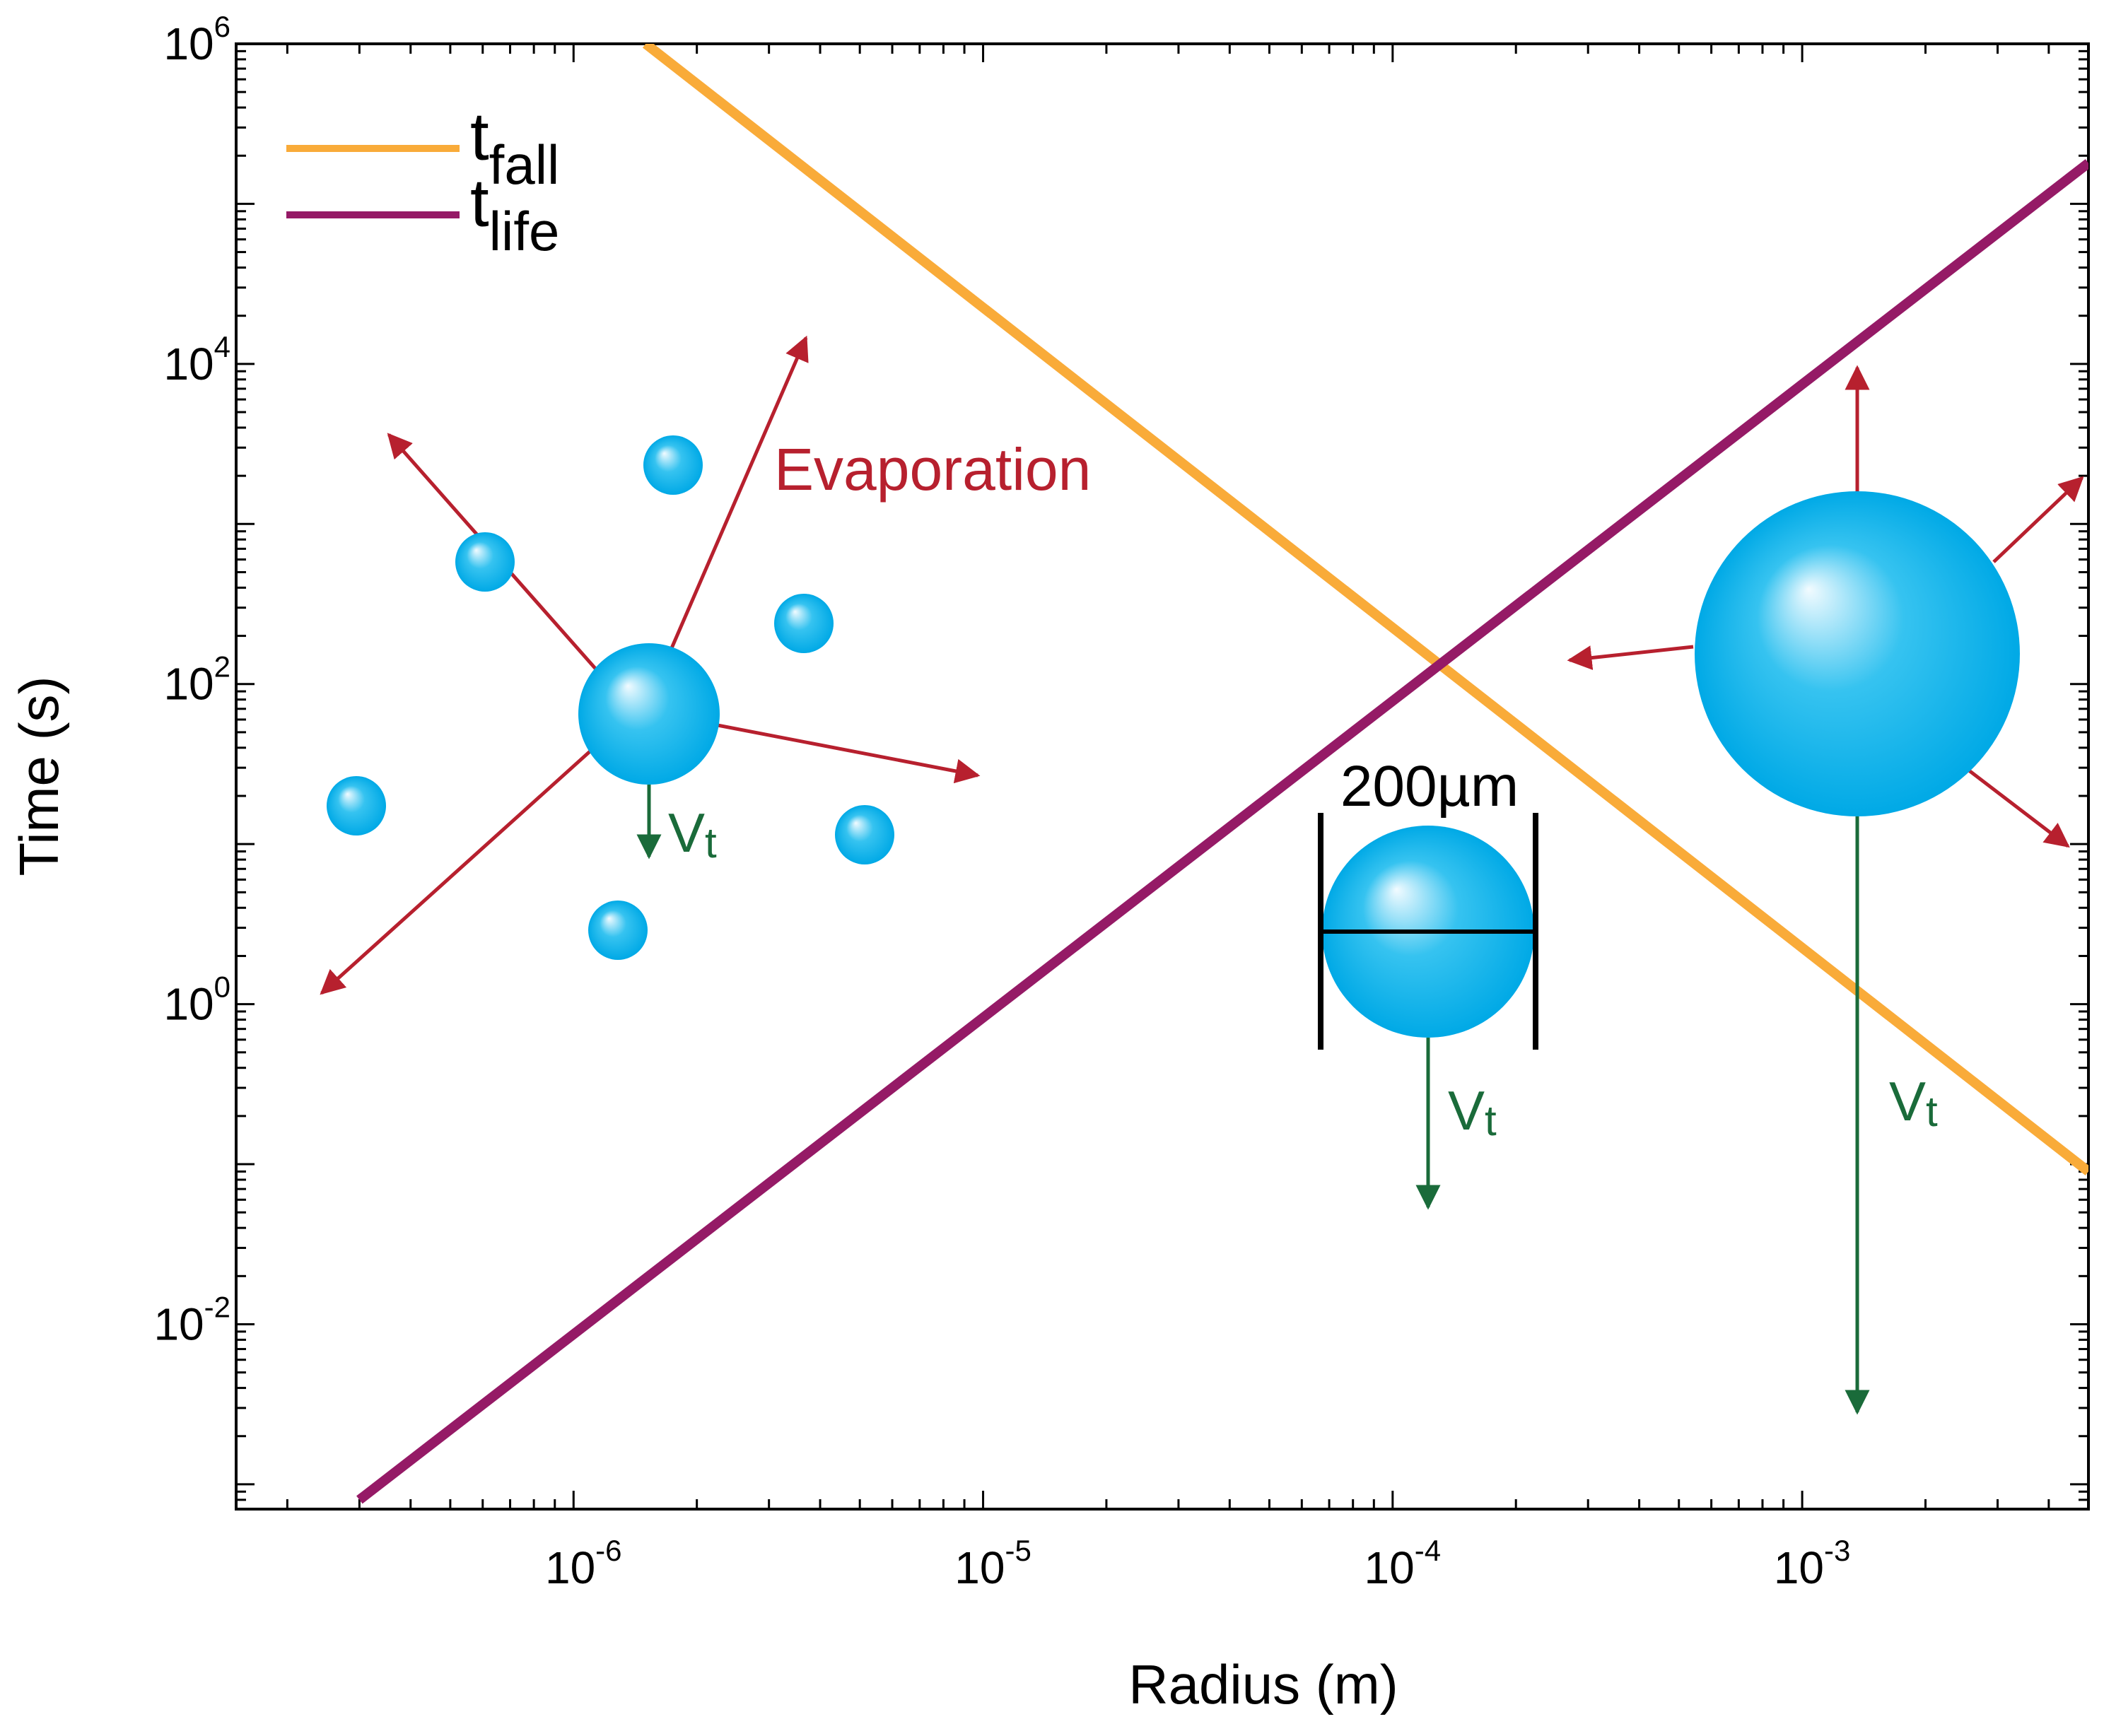 The height and width of the screenshot is (1736, 2104). Describe the element at coordinates (1858, 653) in the screenshot. I see `droplet-large` at that location.